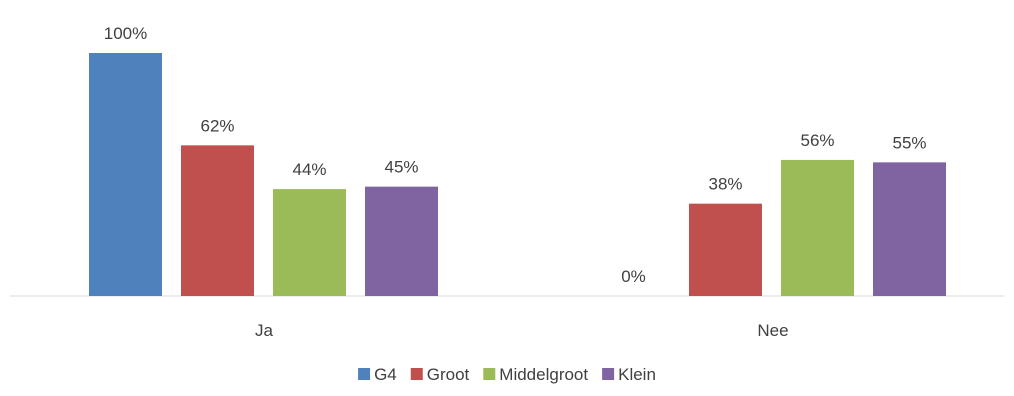 This screenshot has height=396, width=1014. I want to click on data-label-middelgroot-nee: 56%, so click(817, 140).